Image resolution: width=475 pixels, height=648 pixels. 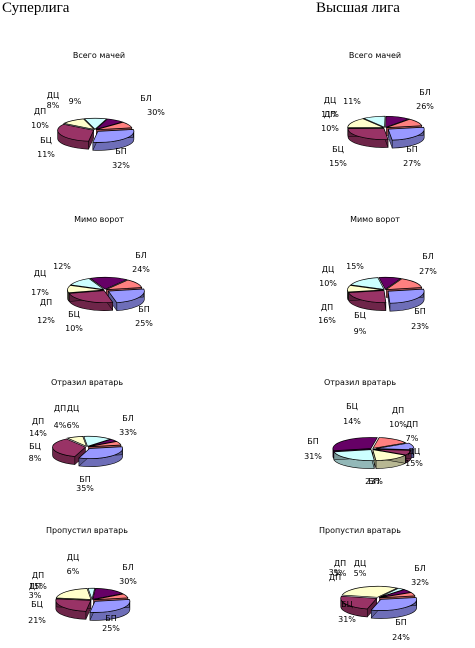 What do you see at coordinates (40, 292) in the screenshot?
I see `slice-value-label: 17%` at bounding box center [40, 292].